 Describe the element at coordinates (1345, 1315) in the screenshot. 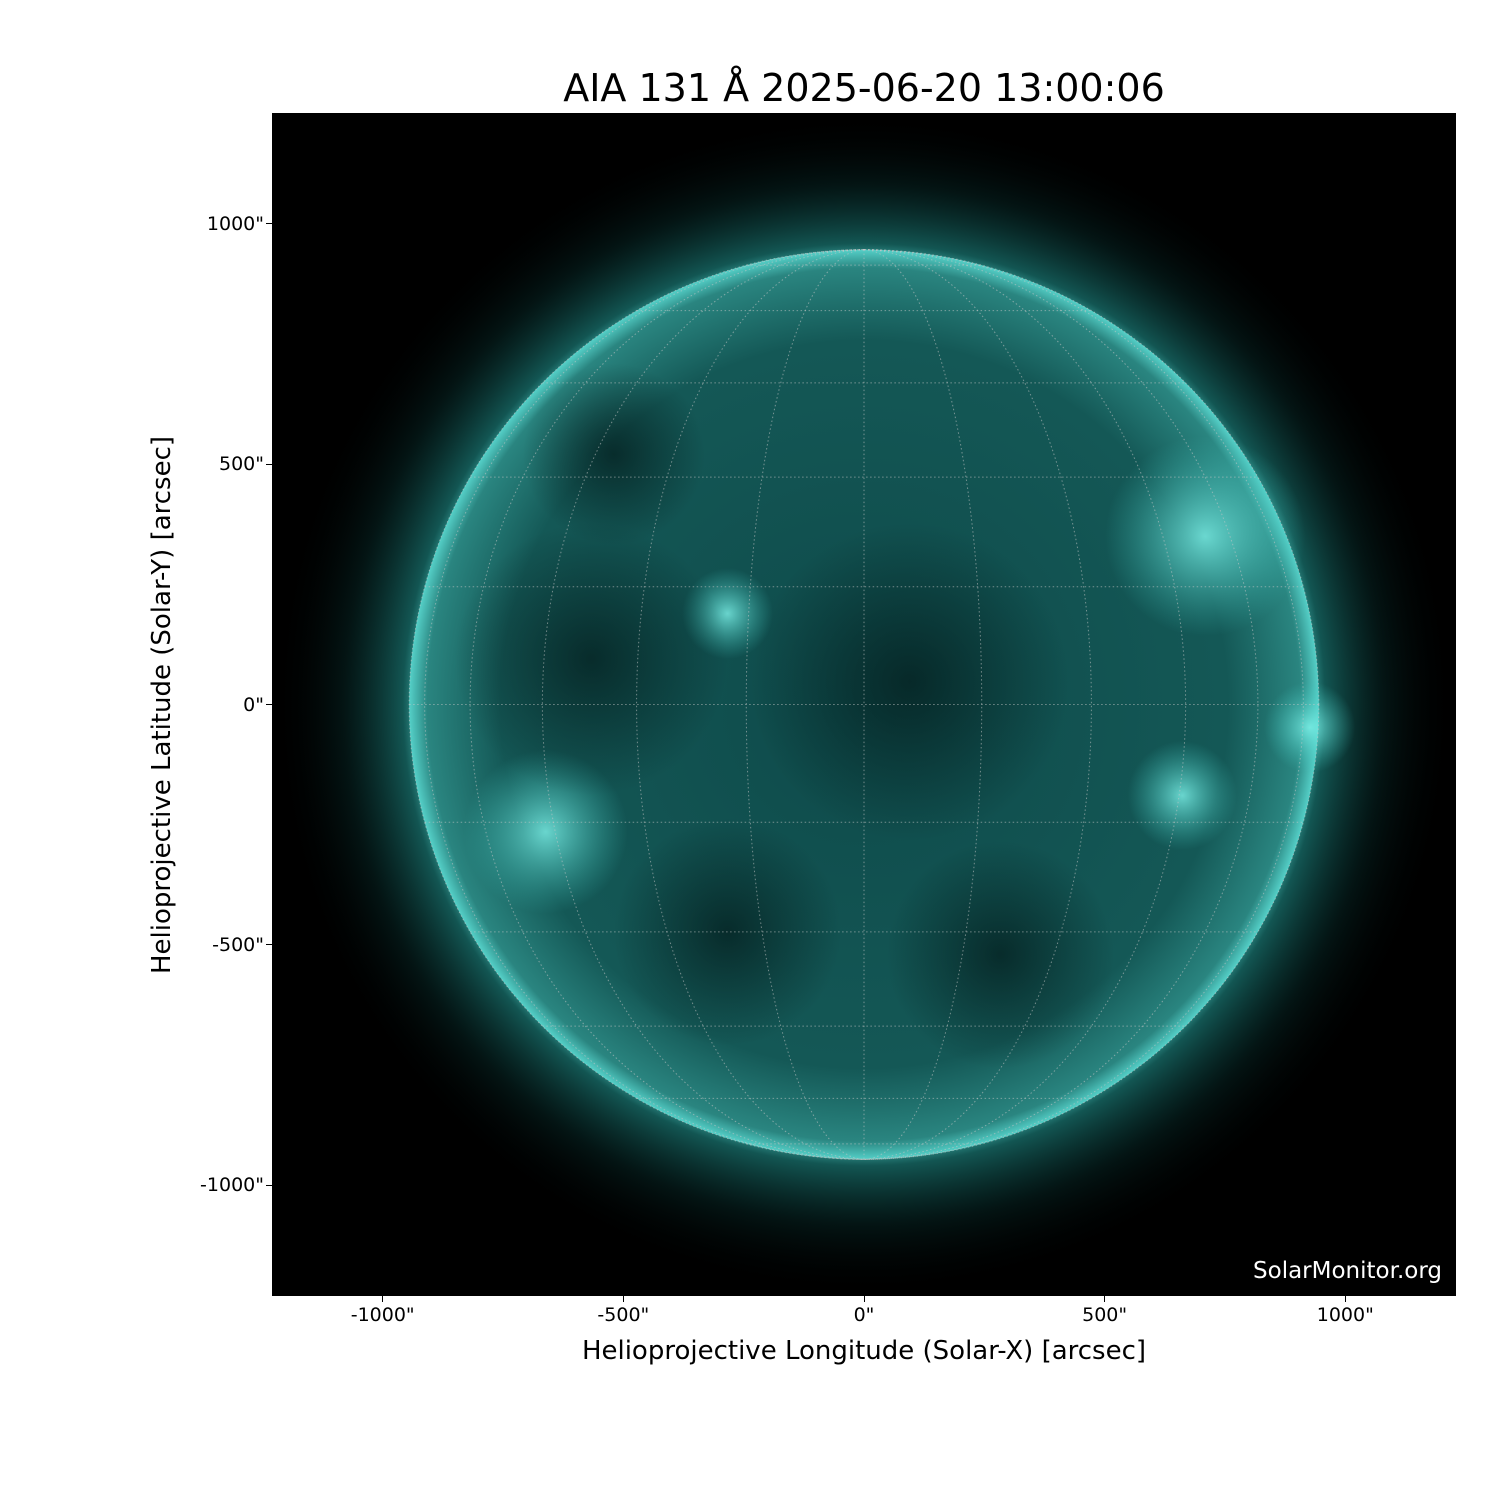

I see `x-tick-label: 1000"` at that location.